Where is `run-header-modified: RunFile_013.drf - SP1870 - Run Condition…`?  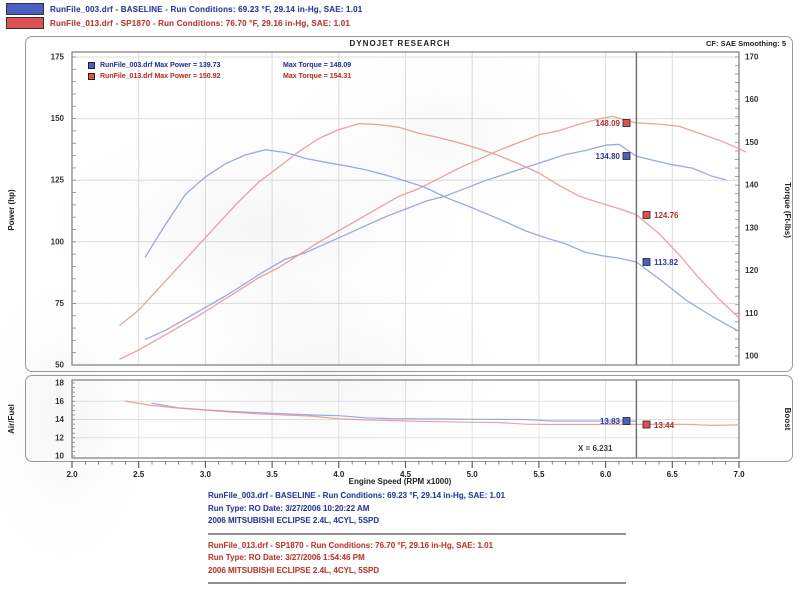
run-header-modified: RunFile_013.drf - SP1870 - Run Condition… is located at coordinates (178, 23).